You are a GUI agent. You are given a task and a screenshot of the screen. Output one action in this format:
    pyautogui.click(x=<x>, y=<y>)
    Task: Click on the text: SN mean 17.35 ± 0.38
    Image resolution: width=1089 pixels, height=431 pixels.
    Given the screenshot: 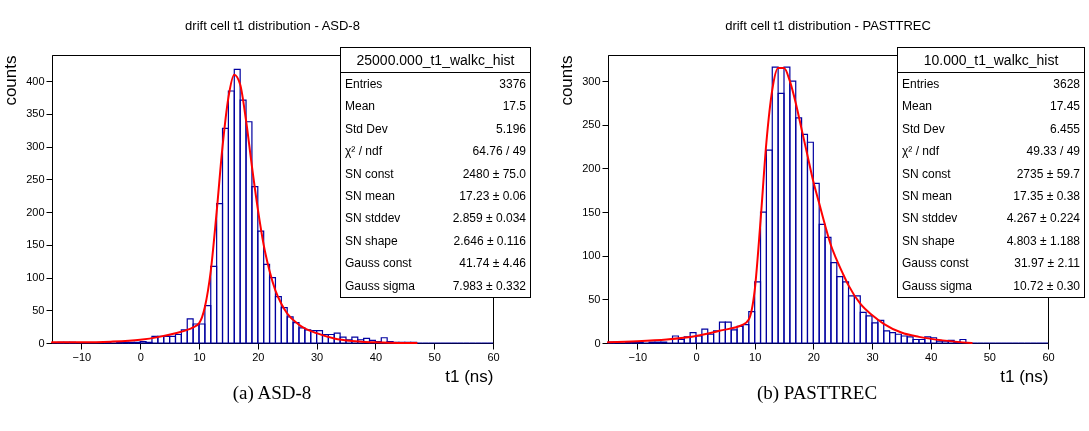 What is the action you would take?
    pyautogui.click(x=991, y=195)
    